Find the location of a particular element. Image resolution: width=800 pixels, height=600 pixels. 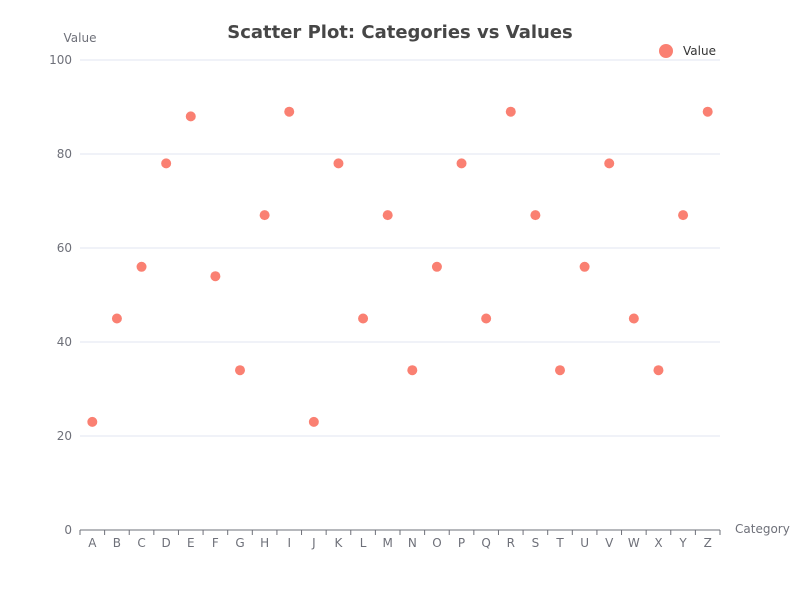

legend: Value is located at coordinates (687, 51).